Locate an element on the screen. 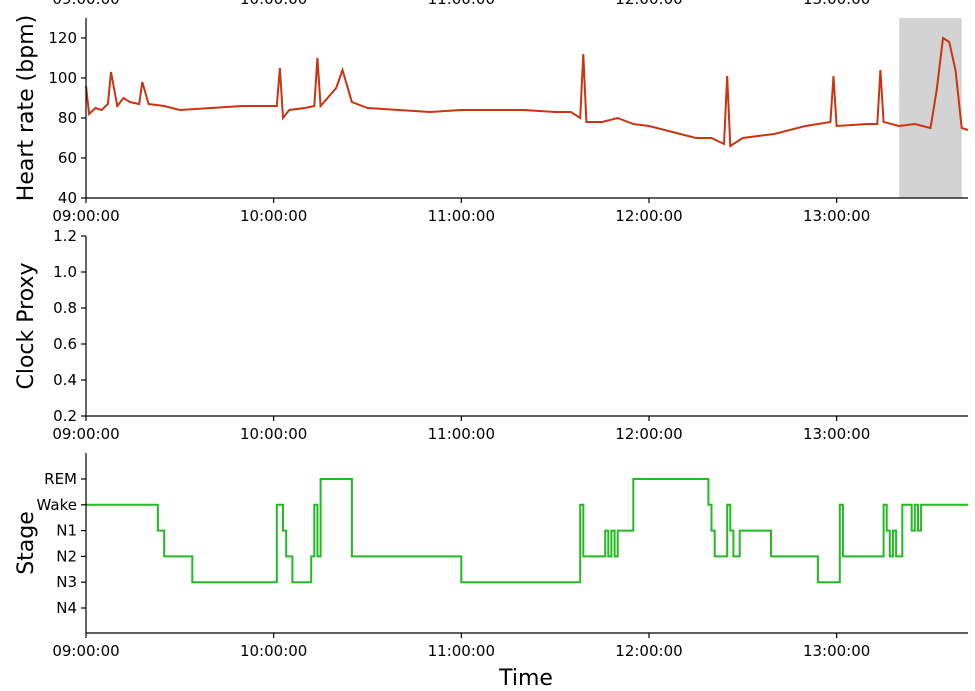 This screenshot has height=691, width=975. y-category-label: N4 is located at coordinates (66, 608).